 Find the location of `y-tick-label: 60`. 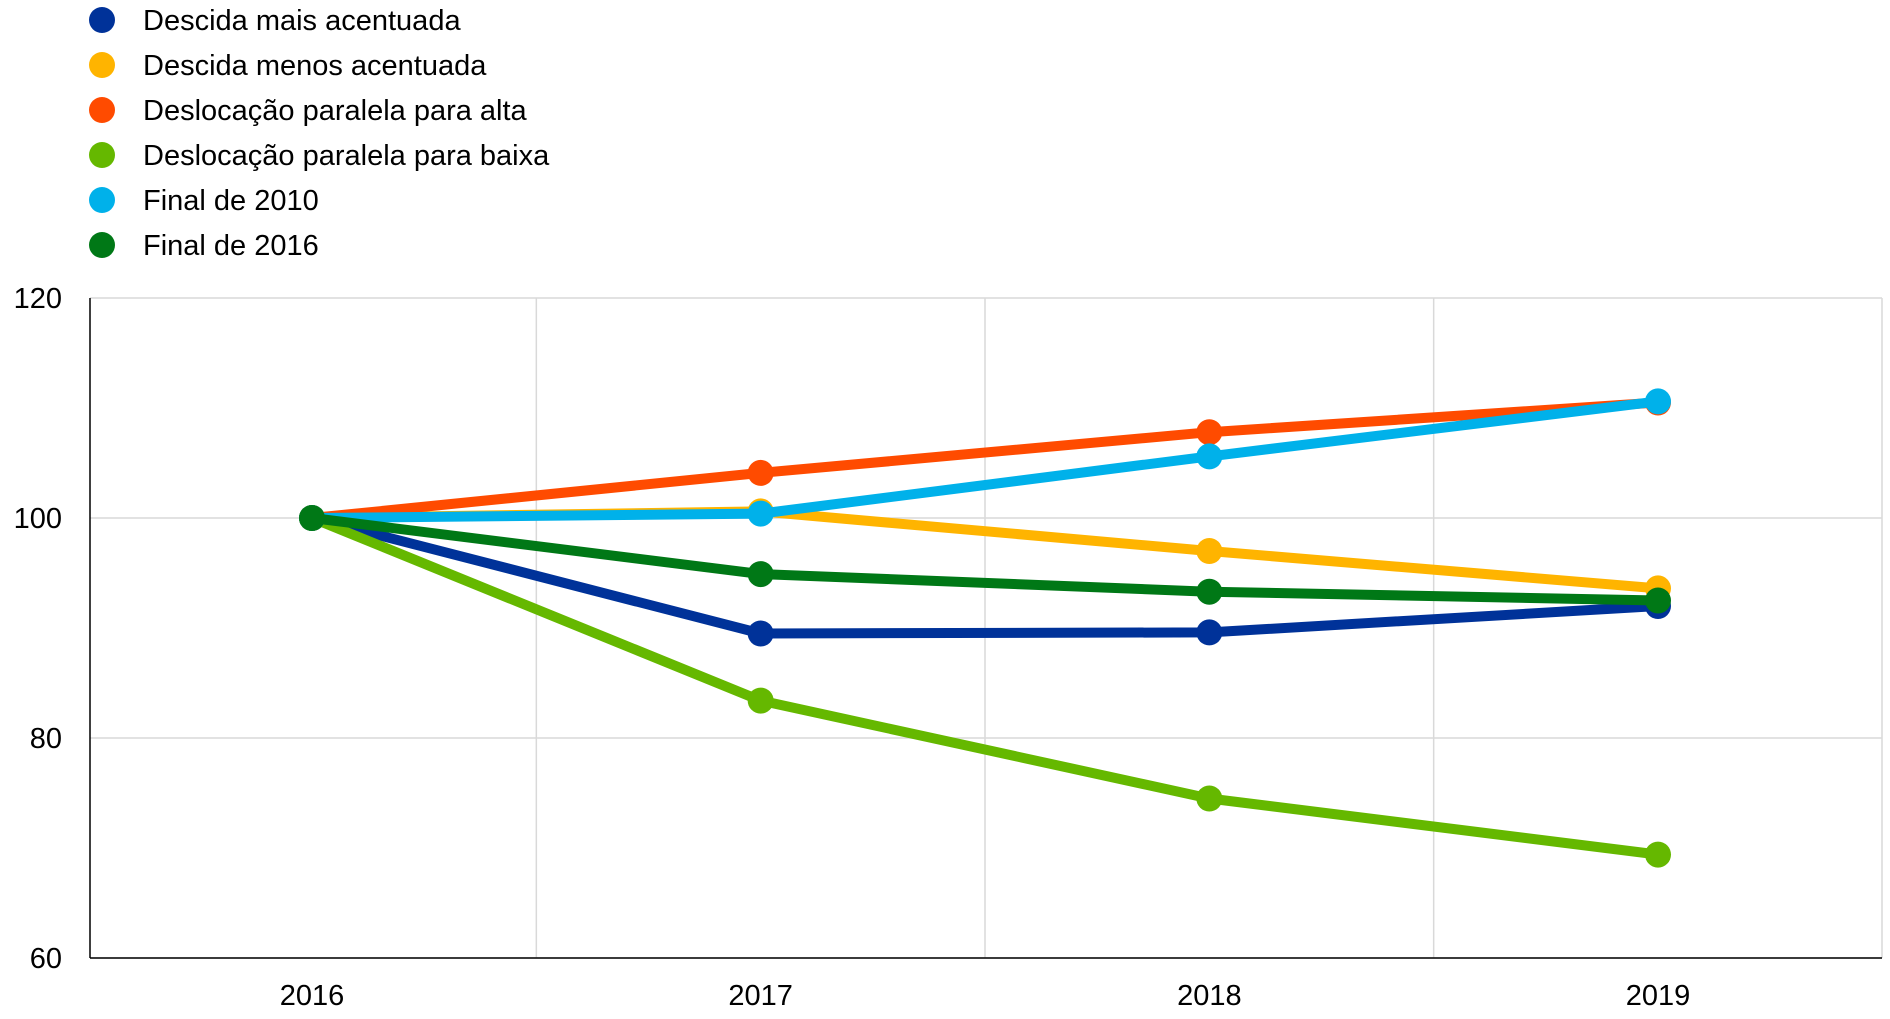

y-tick-label: 60 is located at coordinates (46, 959).